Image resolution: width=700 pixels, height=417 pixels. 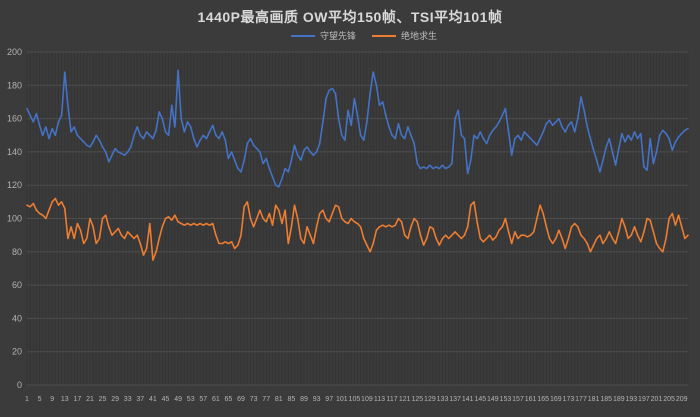 What do you see at coordinates (115, 399) in the screenshot?
I see `svg-text: 29` at bounding box center [115, 399].